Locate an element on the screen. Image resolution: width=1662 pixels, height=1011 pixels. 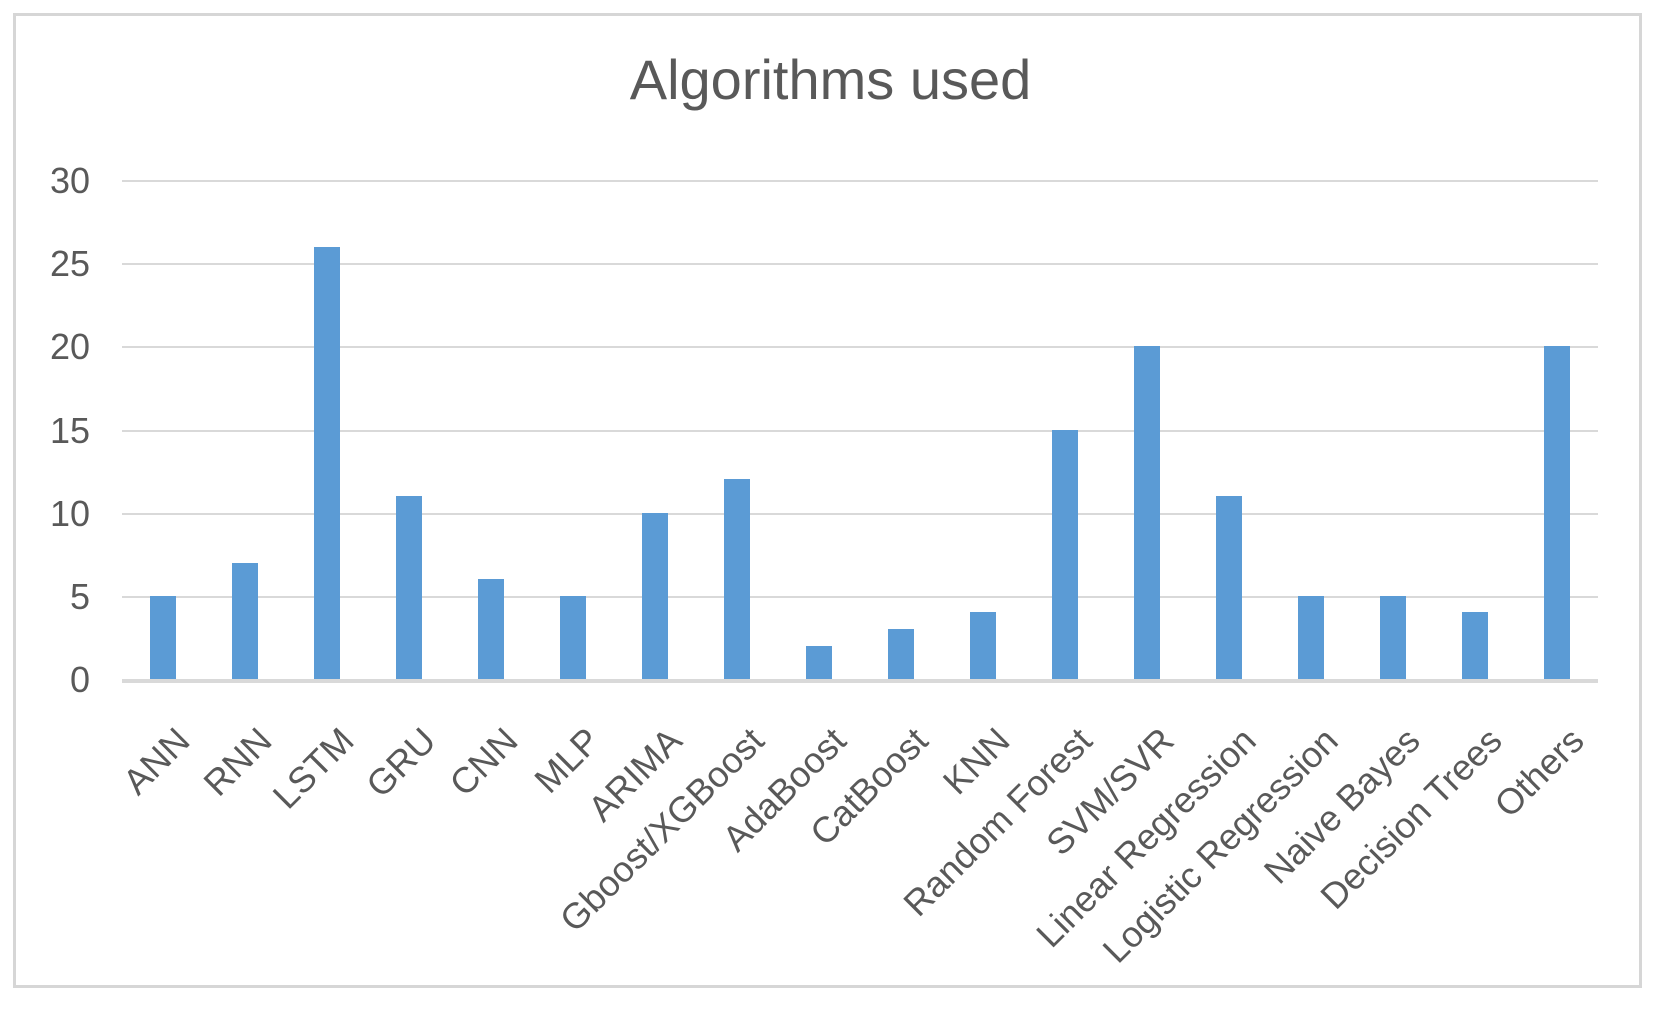
y-tick-label-10: 10 is located at coordinates (69, 513).